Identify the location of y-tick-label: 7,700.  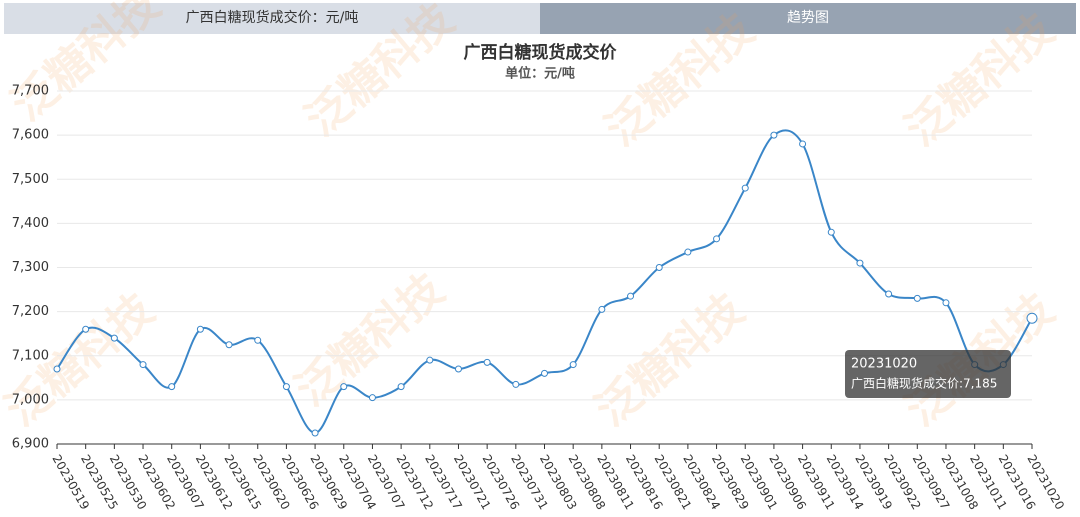
(30, 91).